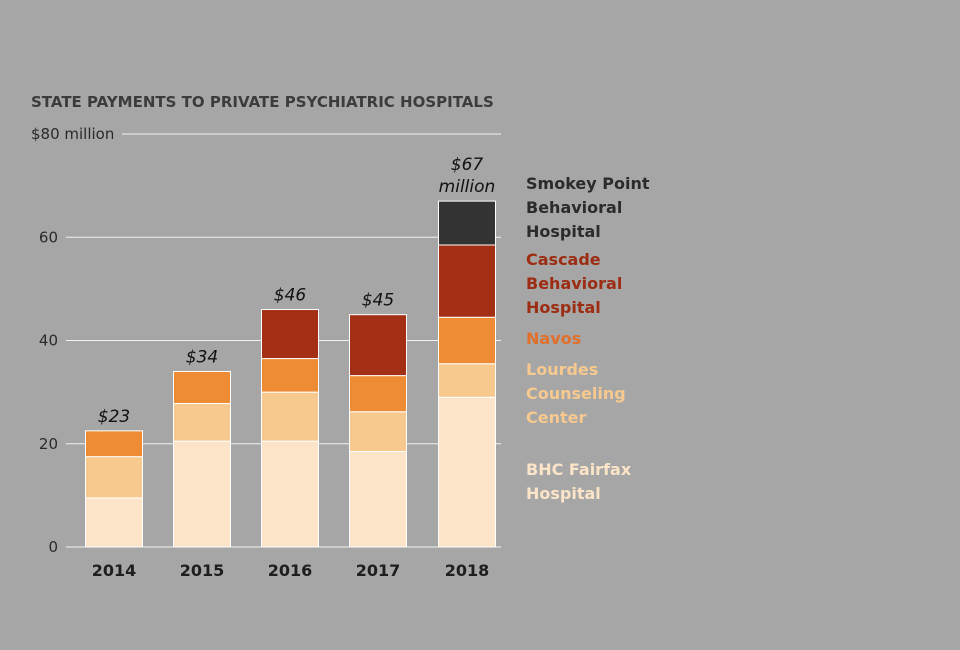  I want to click on bar-total-label: $67 million, so click(467, 176).